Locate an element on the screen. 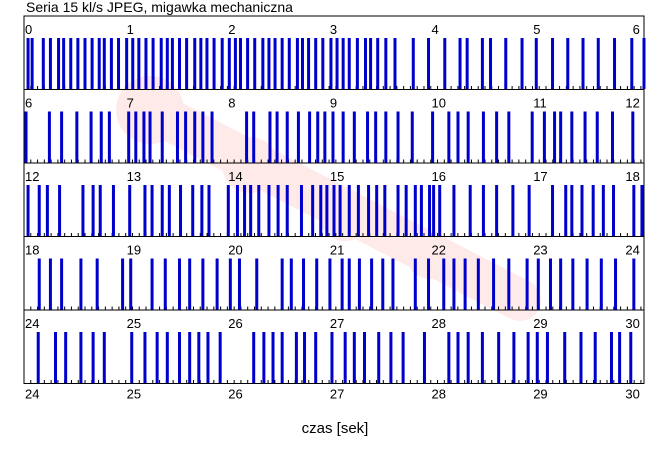 This screenshot has width=670, height=463. tick-label: 26 is located at coordinates (235, 323).